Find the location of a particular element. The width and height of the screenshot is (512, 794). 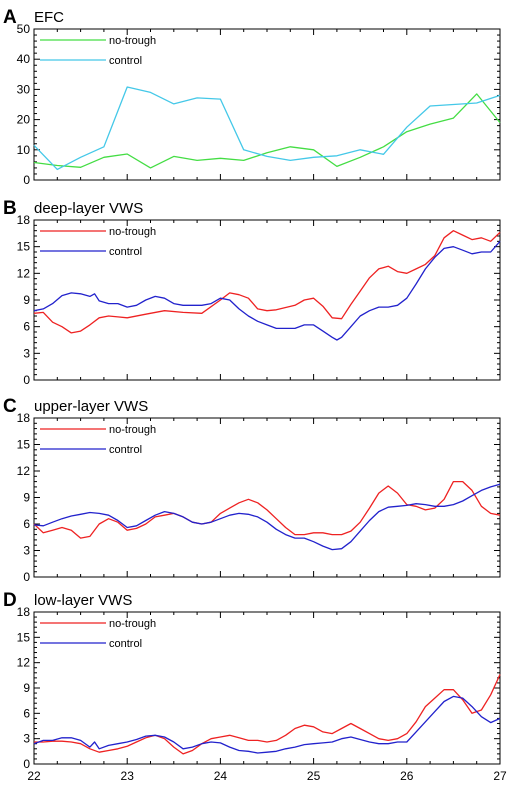

y-tick-label: 20 is located at coordinates (24, 120).